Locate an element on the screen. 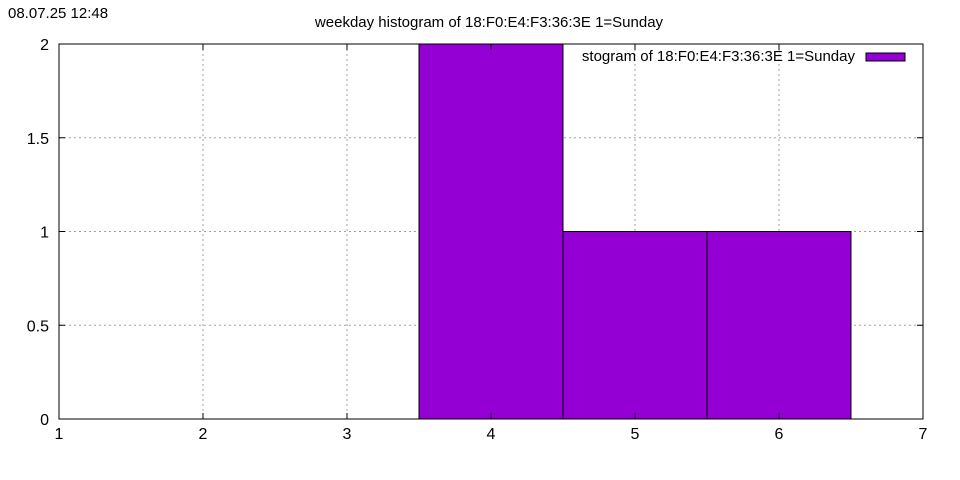 The width and height of the screenshot is (960, 480). timestamp: 08.07.25 12:48 is located at coordinates (58, 13).